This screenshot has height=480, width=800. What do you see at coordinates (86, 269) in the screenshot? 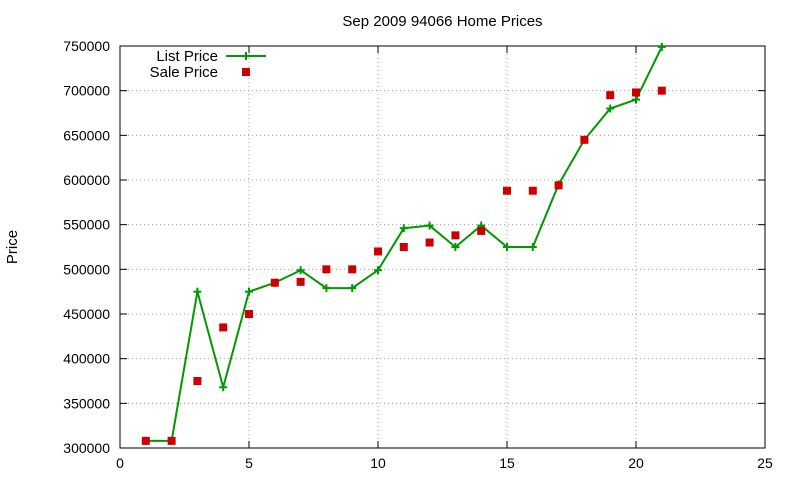
I see `y-tick-label: 500000` at bounding box center [86, 269].